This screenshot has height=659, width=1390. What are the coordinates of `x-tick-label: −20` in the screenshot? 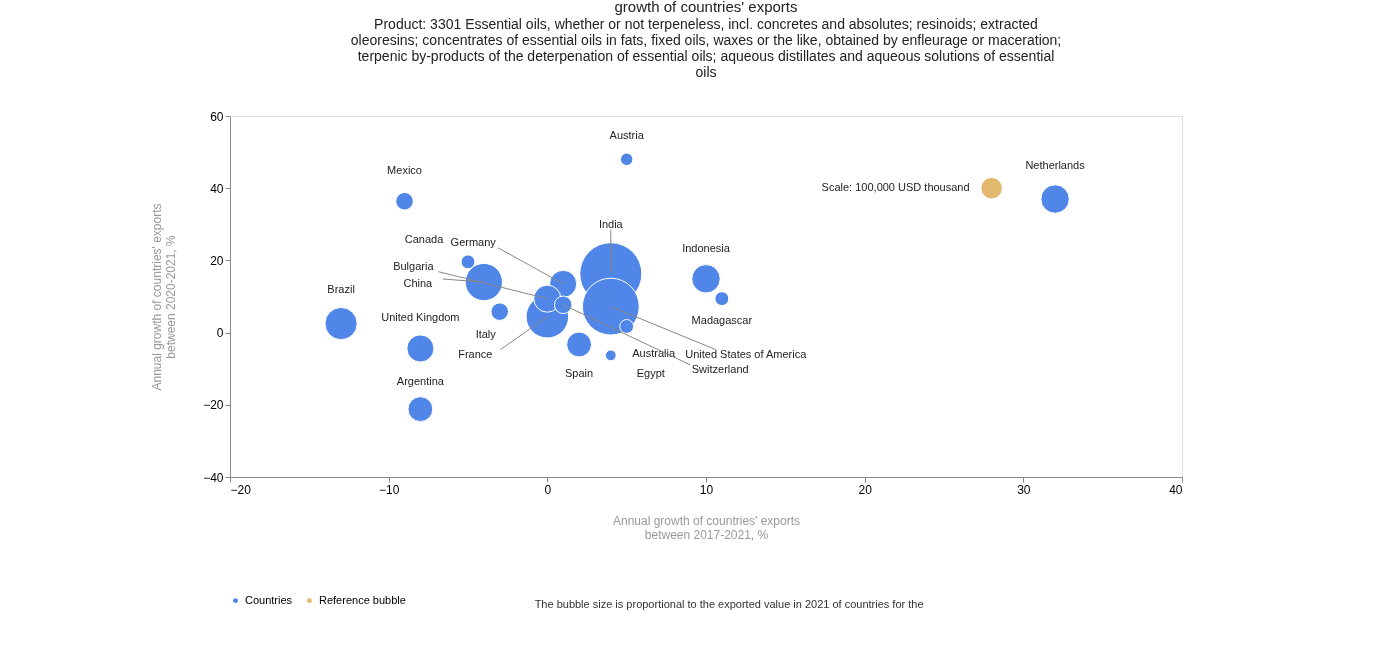 It's located at (241, 489).